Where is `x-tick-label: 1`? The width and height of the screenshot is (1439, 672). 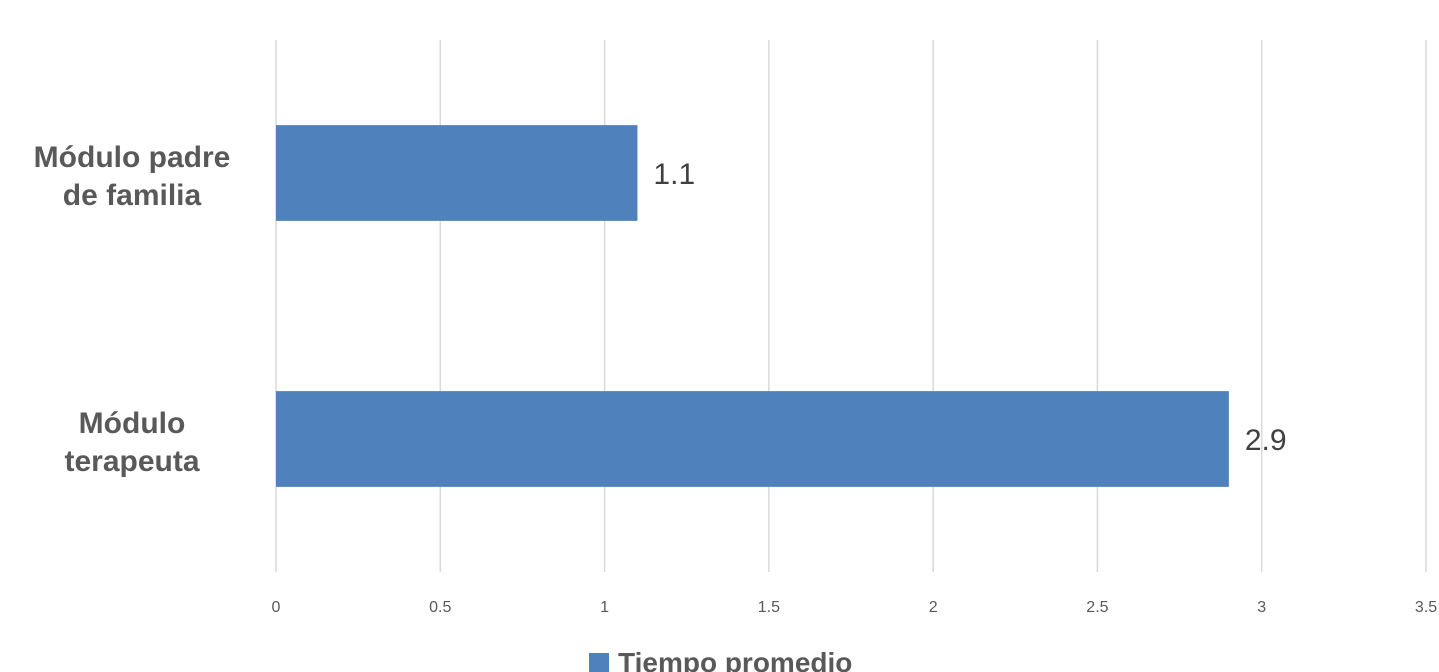
x-tick-label: 1 is located at coordinates (604, 607).